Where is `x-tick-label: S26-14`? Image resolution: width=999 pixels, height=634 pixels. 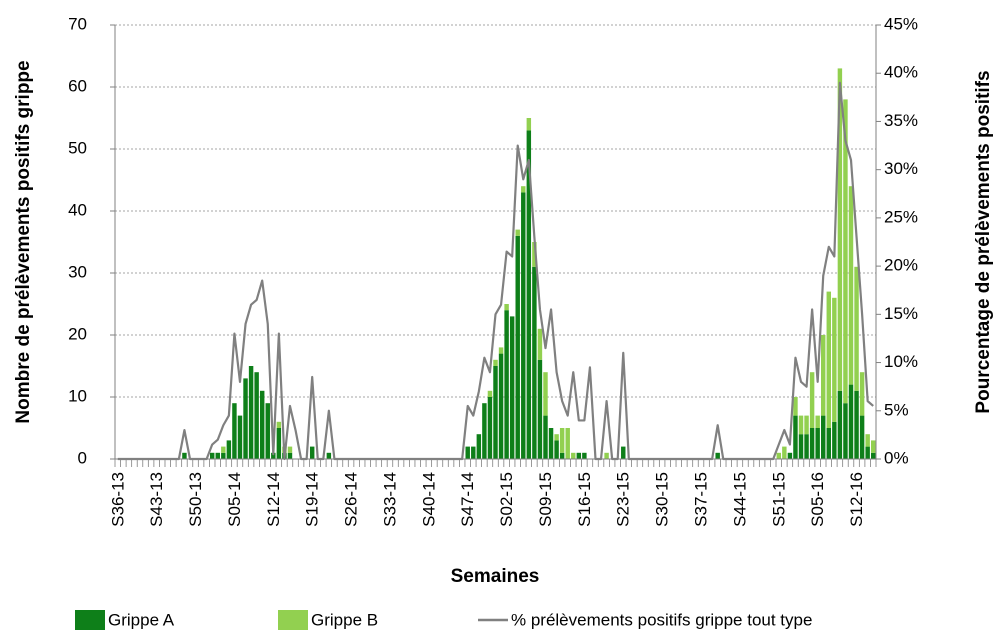 x-tick-label: S26-14 is located at coordinates (351, 499).